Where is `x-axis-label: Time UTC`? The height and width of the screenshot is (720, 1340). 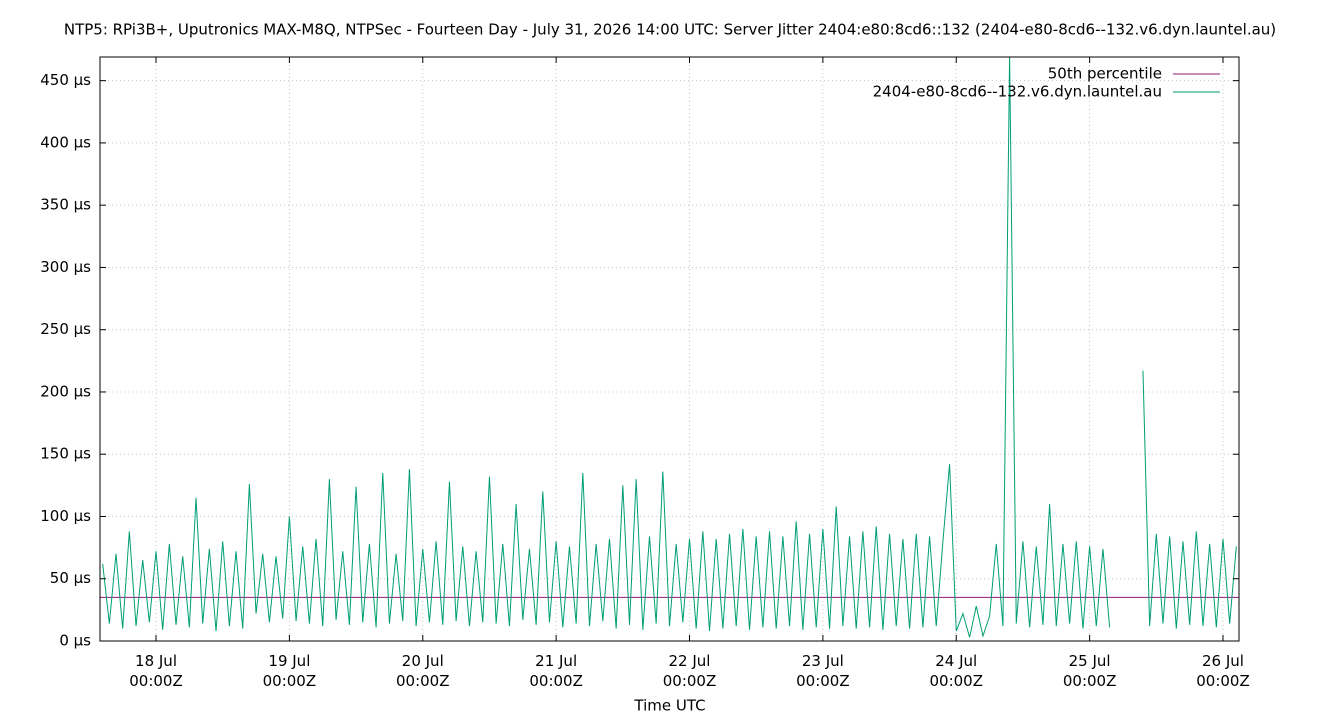 x-axis-label: Time UTC is located at coordinates (669, 706).